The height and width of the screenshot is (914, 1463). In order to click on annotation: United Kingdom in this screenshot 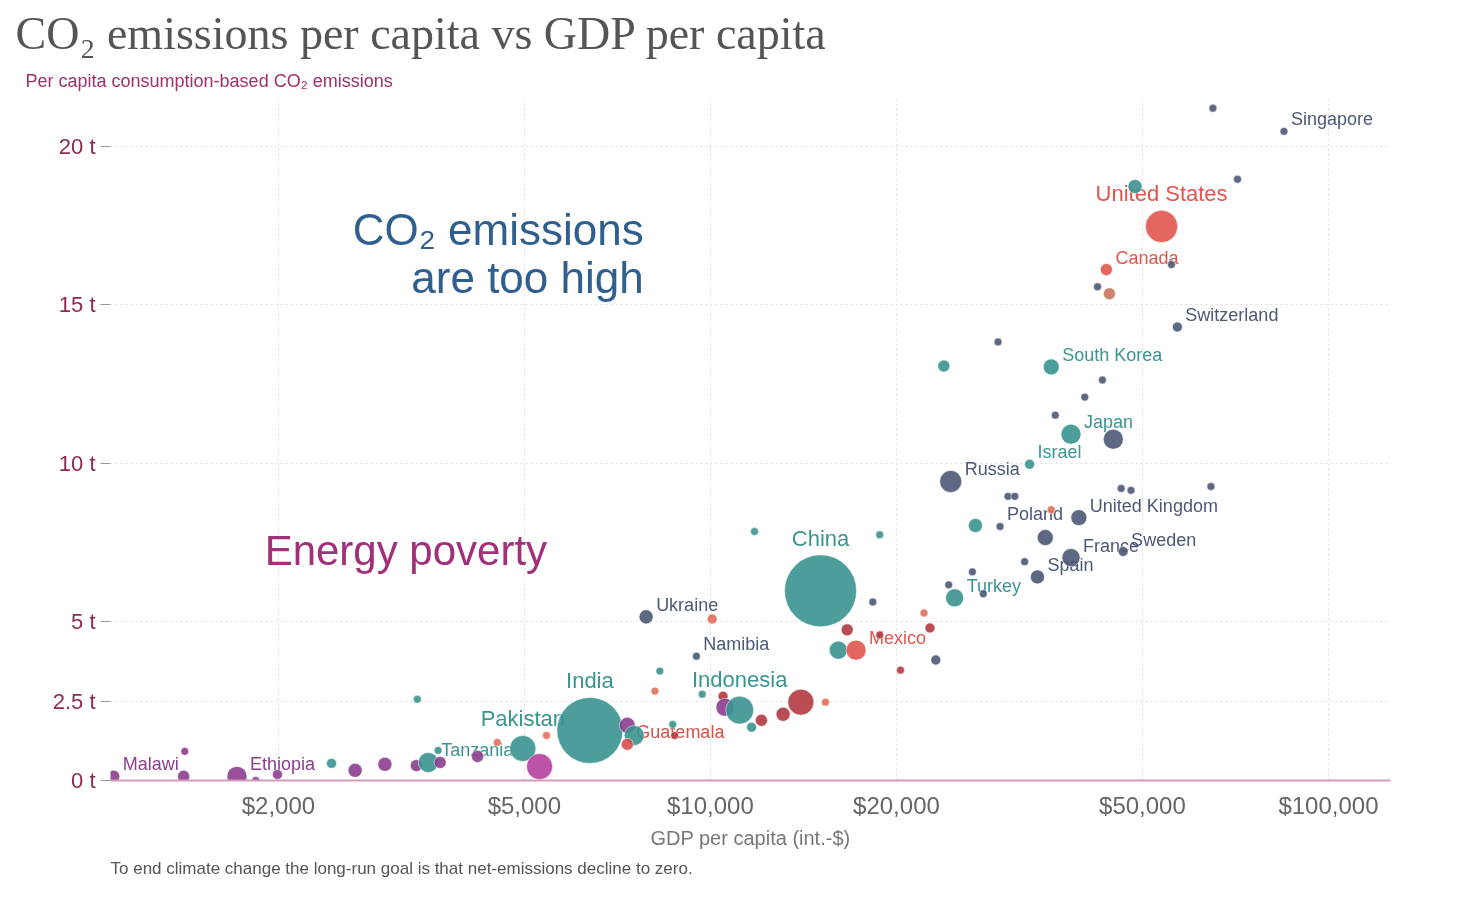, I will do `click(1153, 505)`.